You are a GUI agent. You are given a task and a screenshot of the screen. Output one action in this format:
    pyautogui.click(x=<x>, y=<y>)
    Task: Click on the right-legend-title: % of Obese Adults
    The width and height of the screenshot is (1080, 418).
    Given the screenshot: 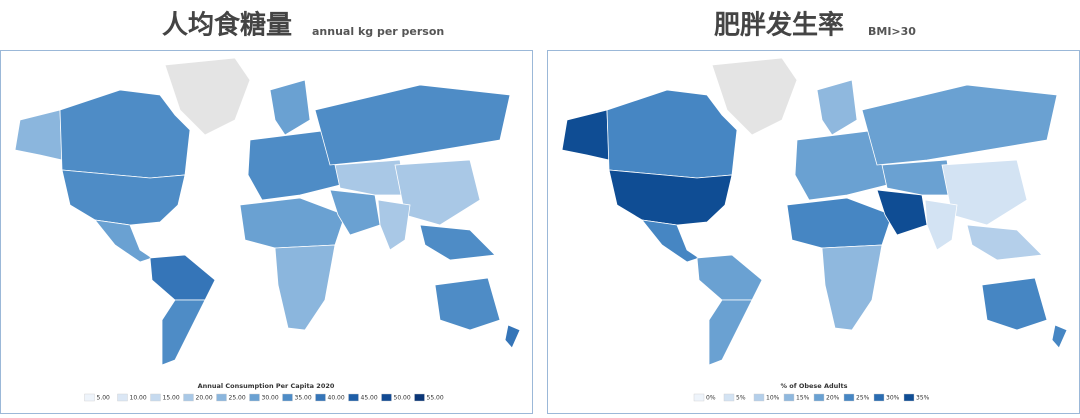 What is the action you would take?
    pyautogui.click(x=814, y=386)
    